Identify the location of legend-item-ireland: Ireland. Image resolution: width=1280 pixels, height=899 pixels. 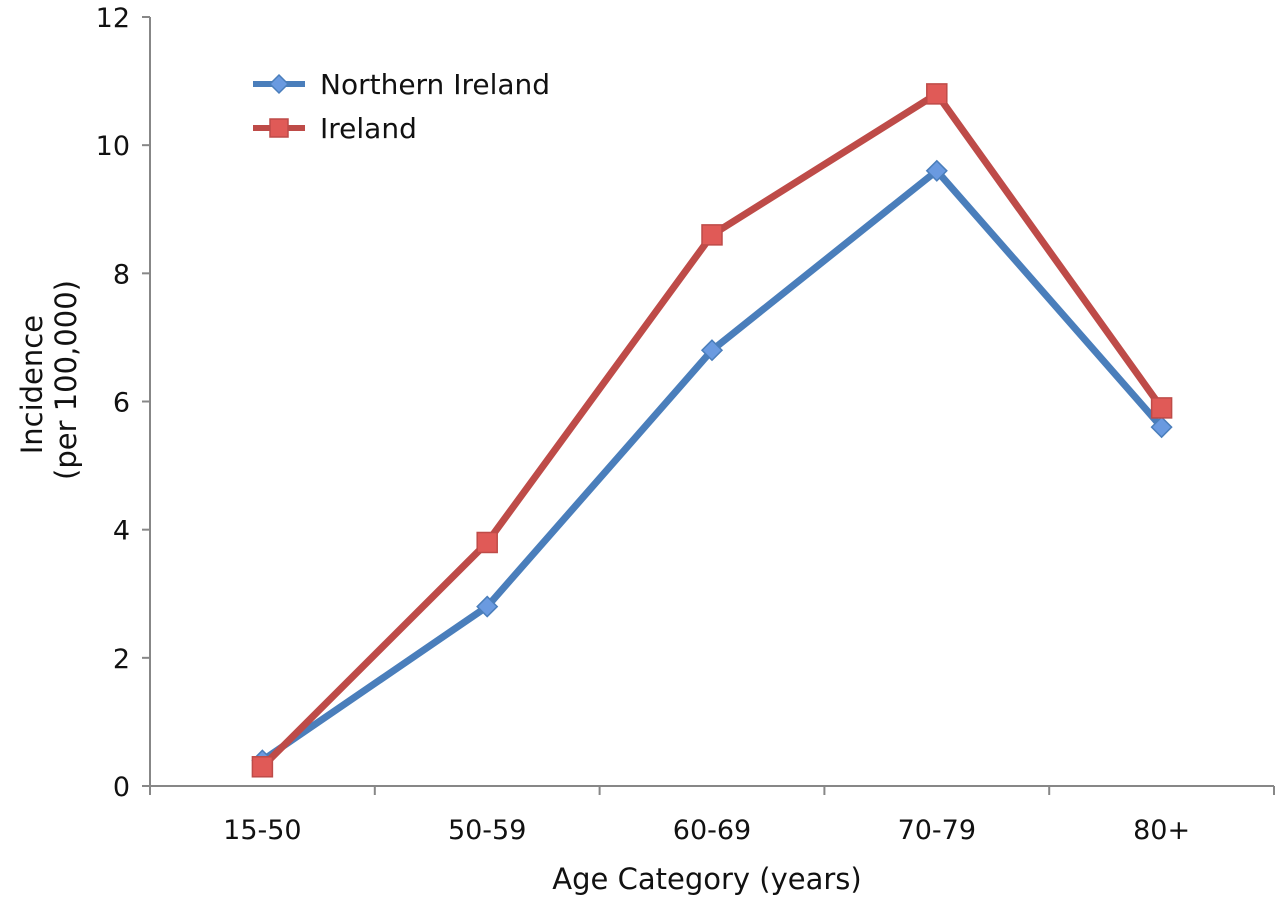
(335, 128).